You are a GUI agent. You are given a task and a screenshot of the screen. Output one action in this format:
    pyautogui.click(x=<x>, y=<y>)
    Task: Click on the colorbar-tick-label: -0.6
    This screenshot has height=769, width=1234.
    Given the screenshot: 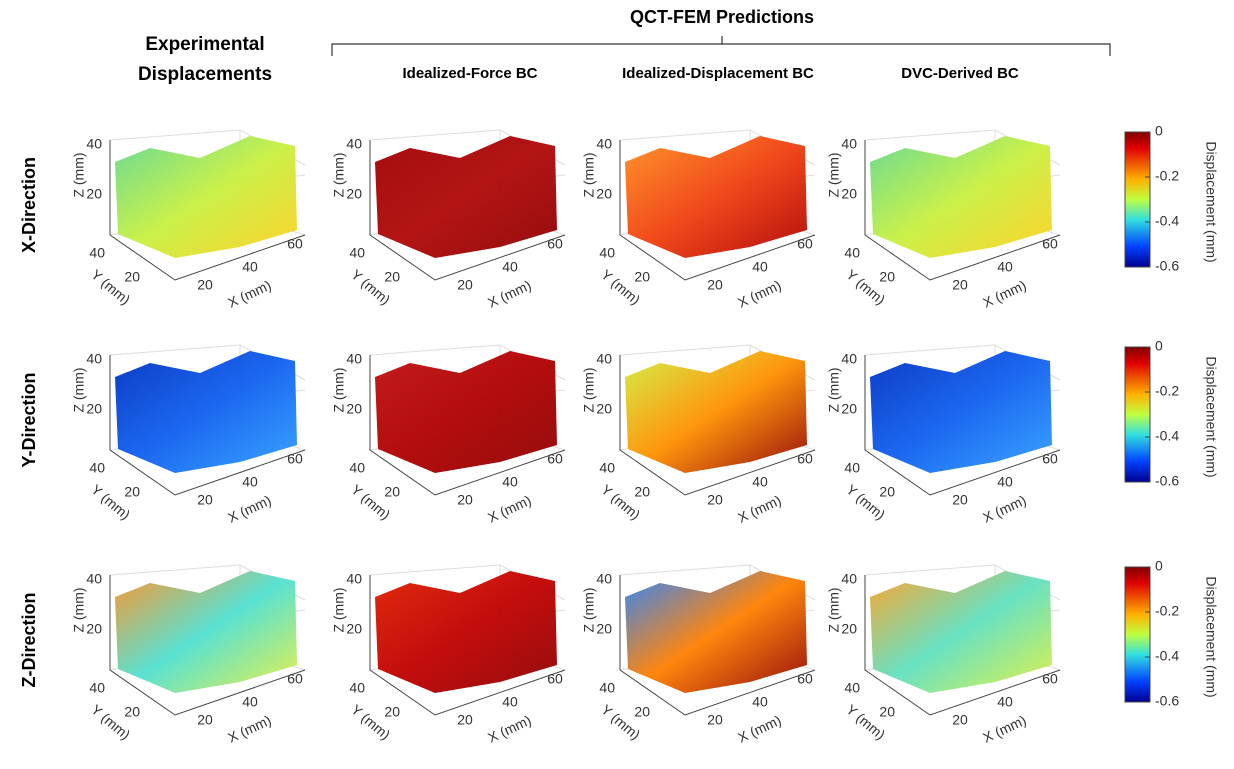 What is the action you would take?
    pyautogui.click(x=1167, y=701)
    